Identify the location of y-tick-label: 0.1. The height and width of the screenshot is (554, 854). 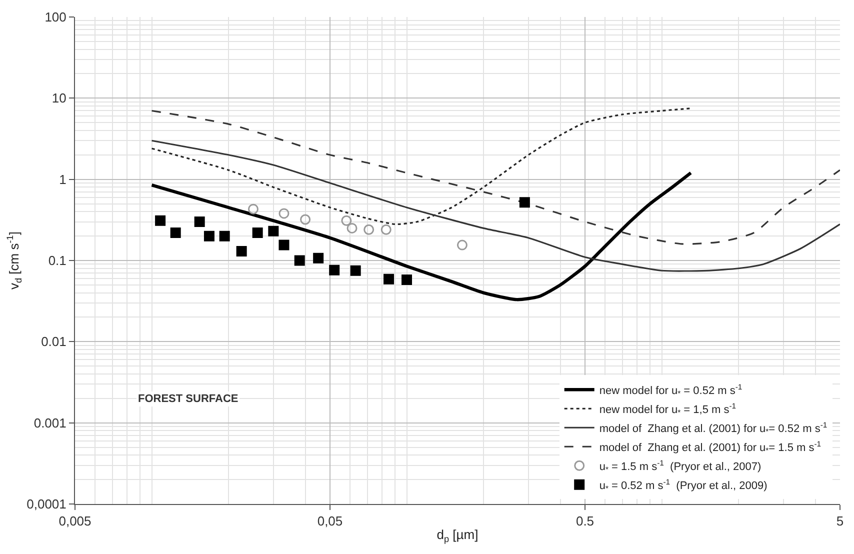
(57, 260).